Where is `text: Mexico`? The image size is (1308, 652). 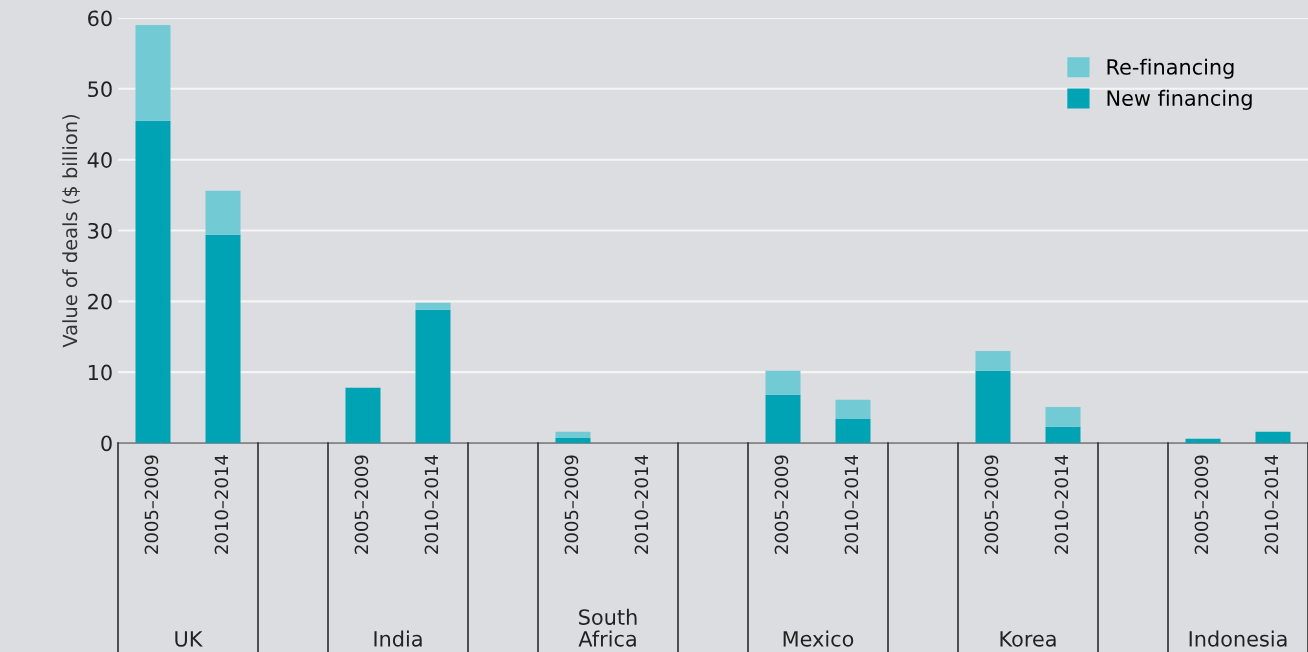 text: Mexico is located at coordinates (818, 638).